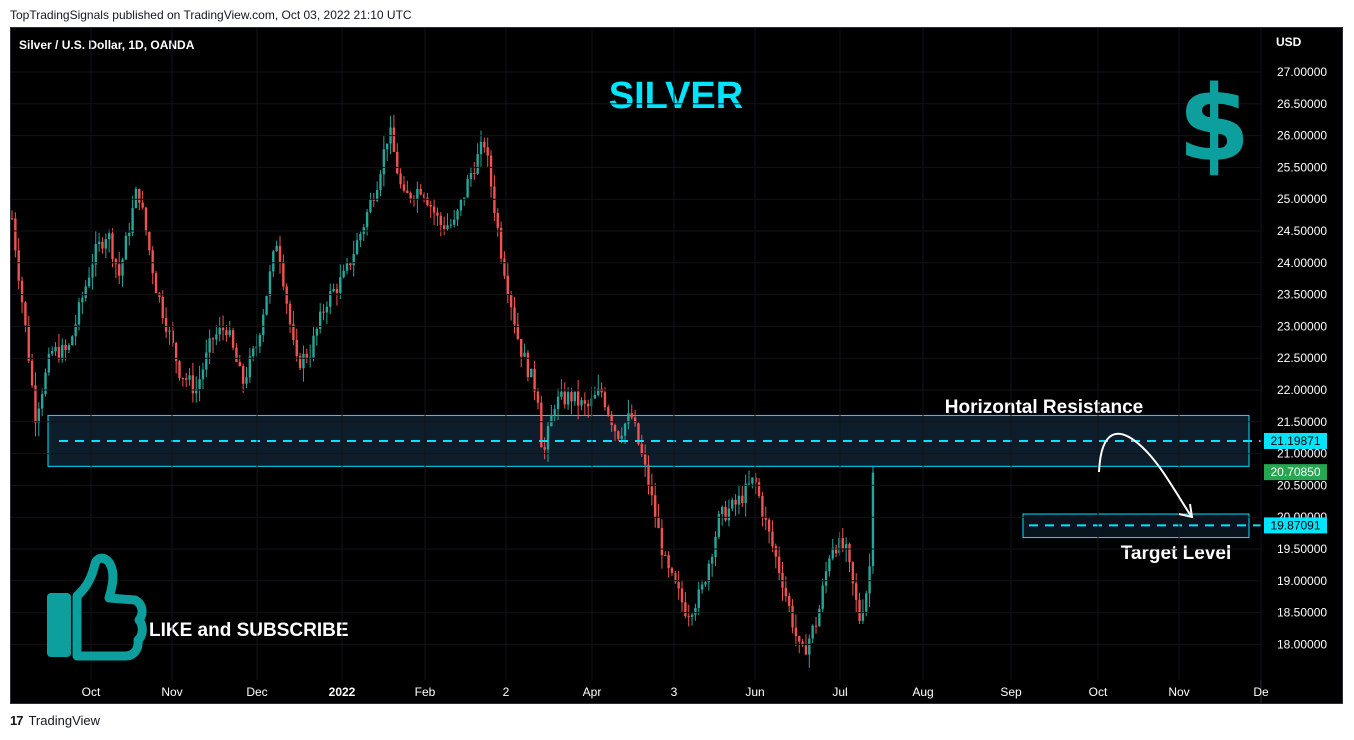 This screenshot has height=740, width=1354. I want to click on y-tick-label: 23.50000, so click(1302, 295).